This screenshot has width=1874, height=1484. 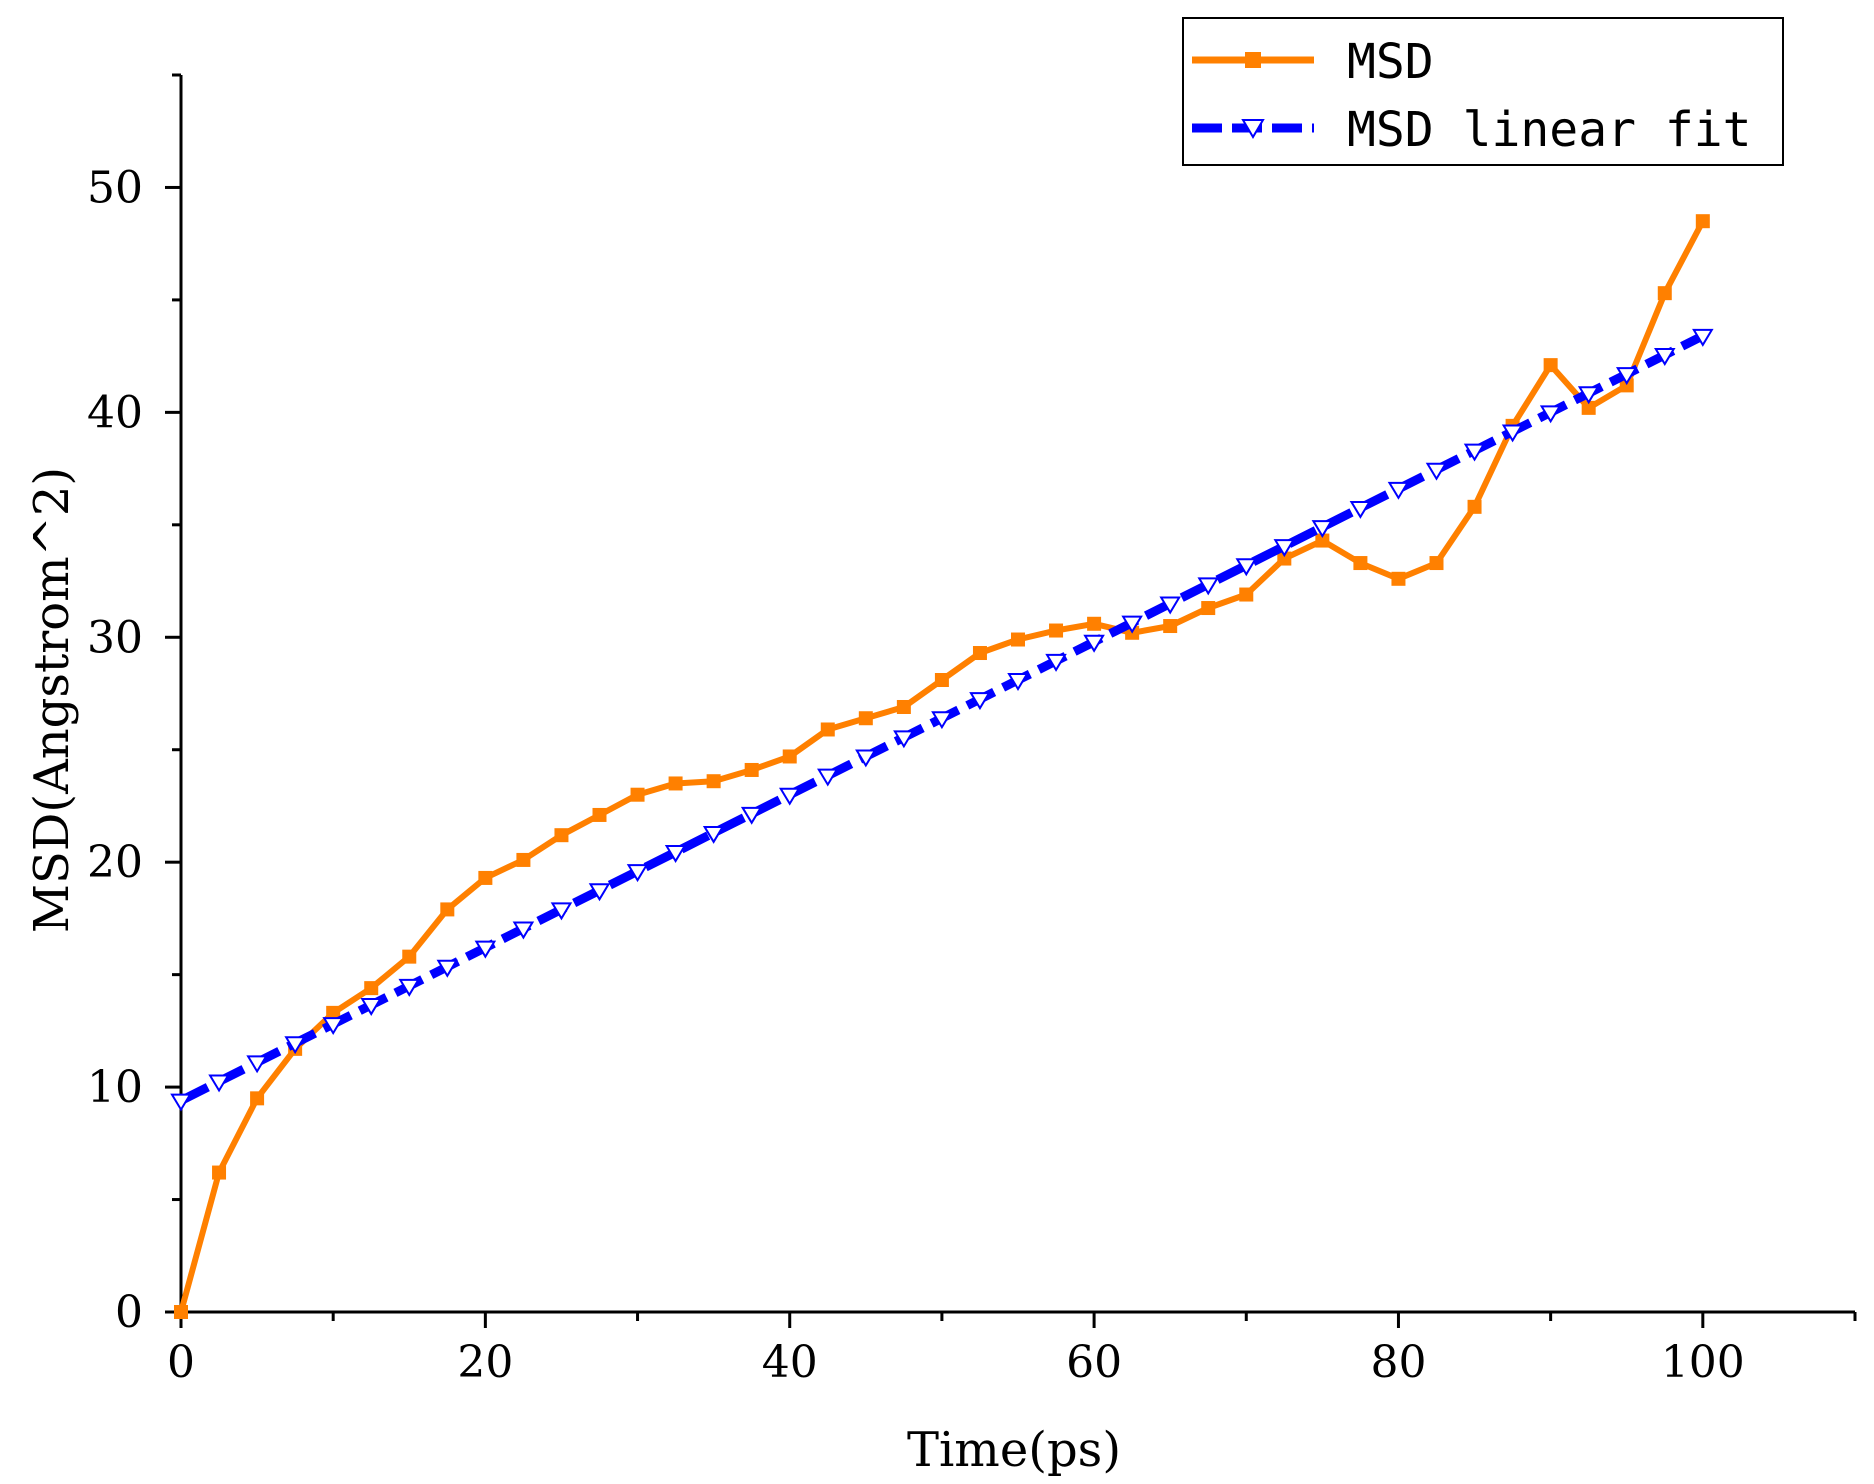 I want to click on y-tick-label: 30, so click(x=115, y=637).